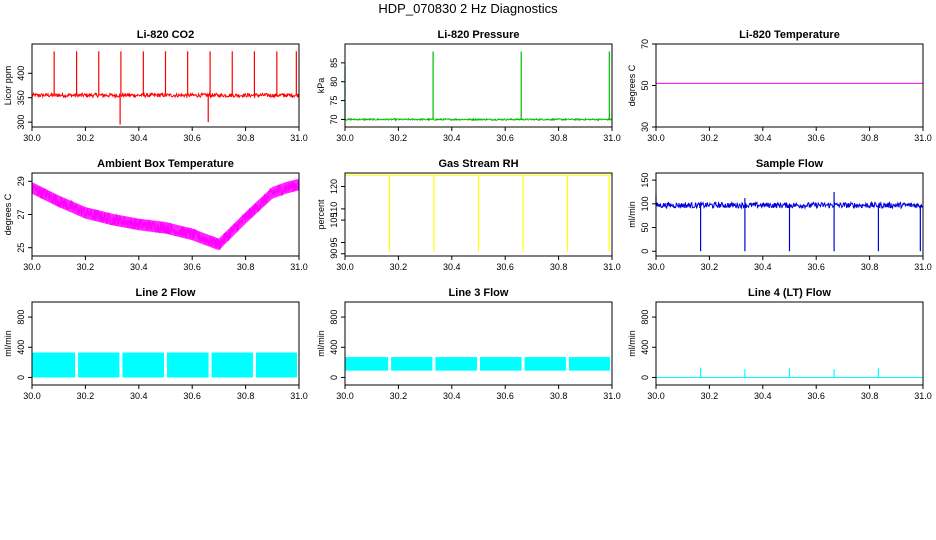 The height and width of the screenshot is (540, 936). What do you see at coordinates (334, 186) in the screenshot?
I see `y-tick-label: 120` at bounding box center [334, 186].